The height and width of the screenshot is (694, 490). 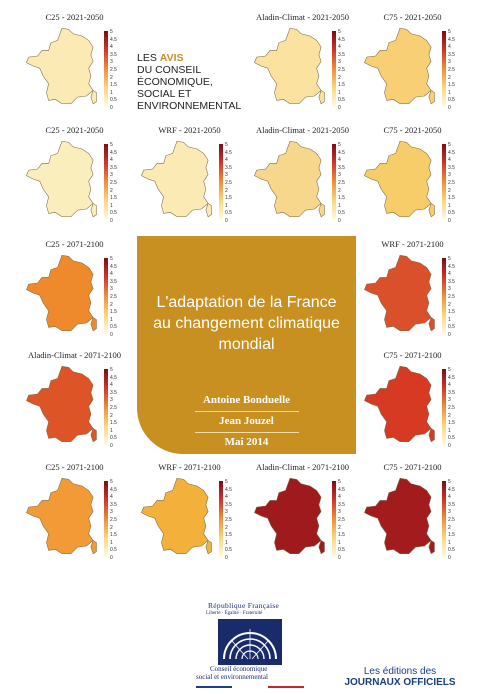 What do you see at coordinates (171, 58) in the screenshot?
I see `avis-accent: AVIS` at bounding box center [171, 58].